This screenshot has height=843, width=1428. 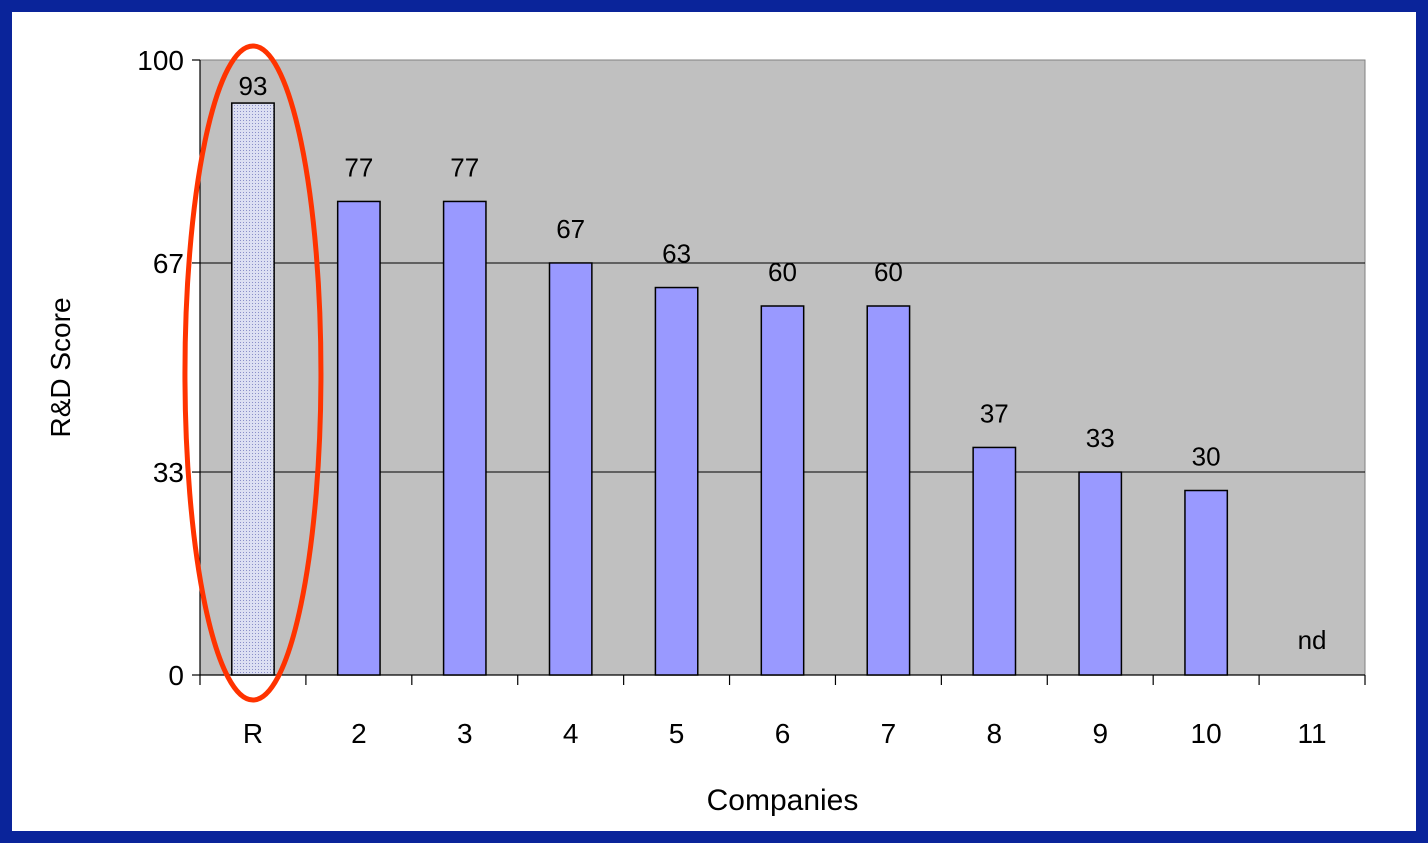 What do you see at coordinates (782, 711) in the screenshot?
I see `x-axis: R 2 3 4 5 6 7 8 9 10 11` at bounding box center [782, 711].